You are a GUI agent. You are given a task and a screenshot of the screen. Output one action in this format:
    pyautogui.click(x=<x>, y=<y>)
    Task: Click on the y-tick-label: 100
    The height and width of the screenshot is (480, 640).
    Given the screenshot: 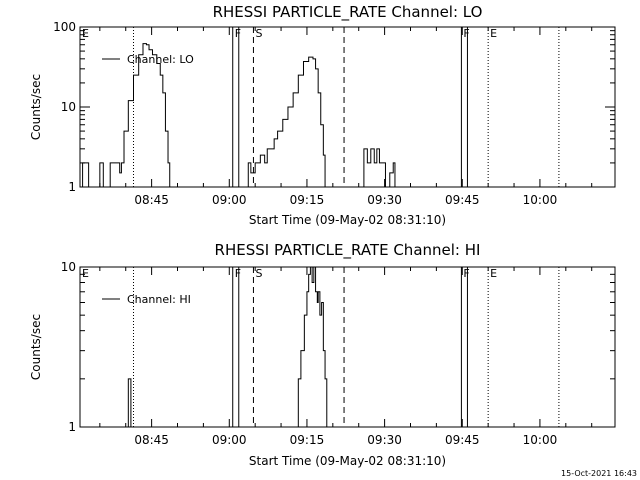 What is the action you would take?
    pyautogui.click(x=64, y=27)
    